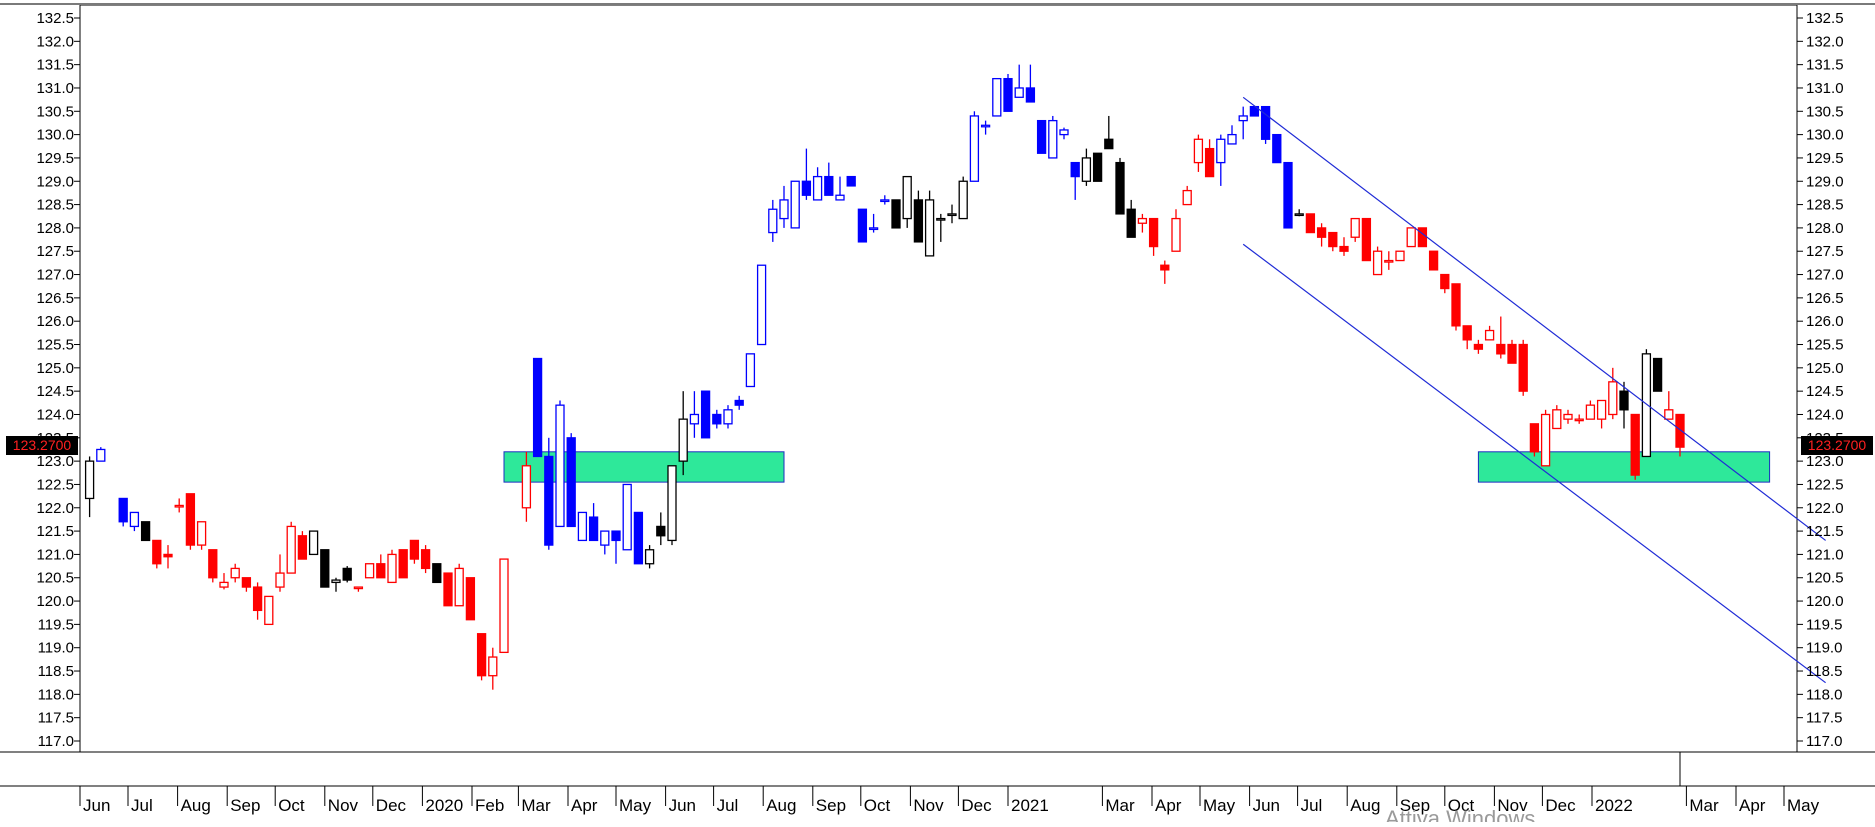  I want to click on y-tick-label-right: 132.5, so click(1825, 18).